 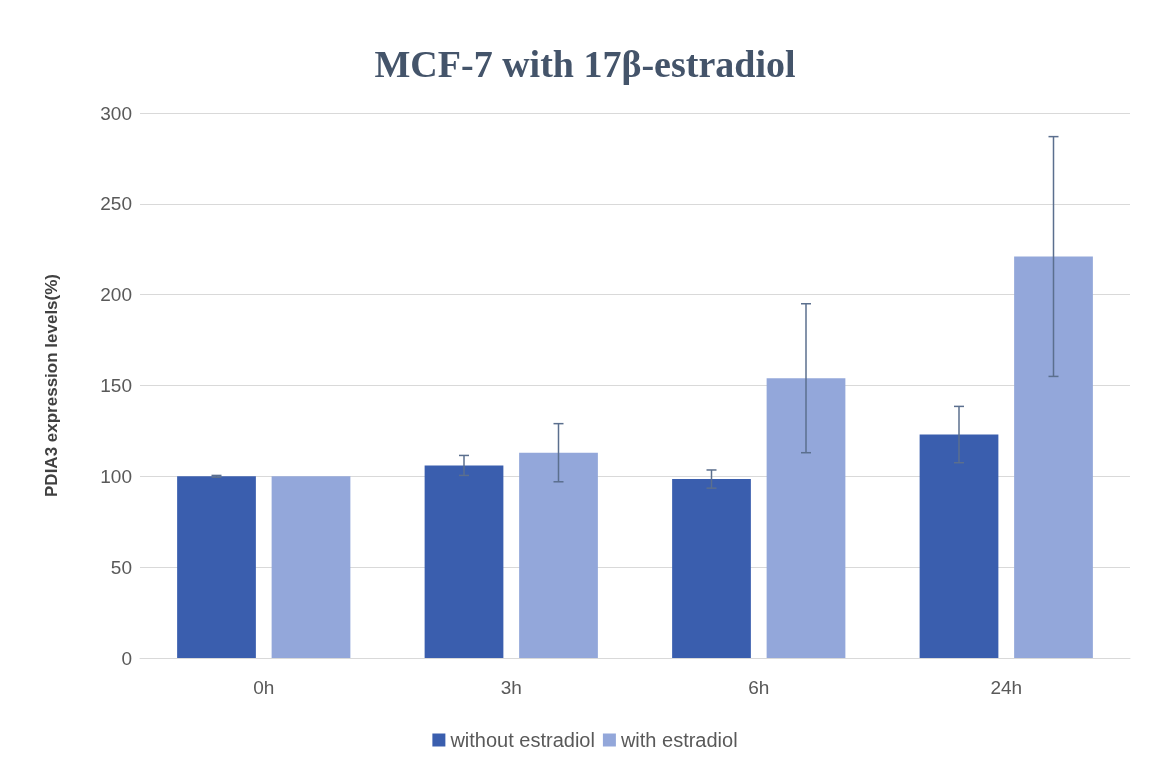 I want to click on x-tick-label: 0h, so click(x=264, y=687).